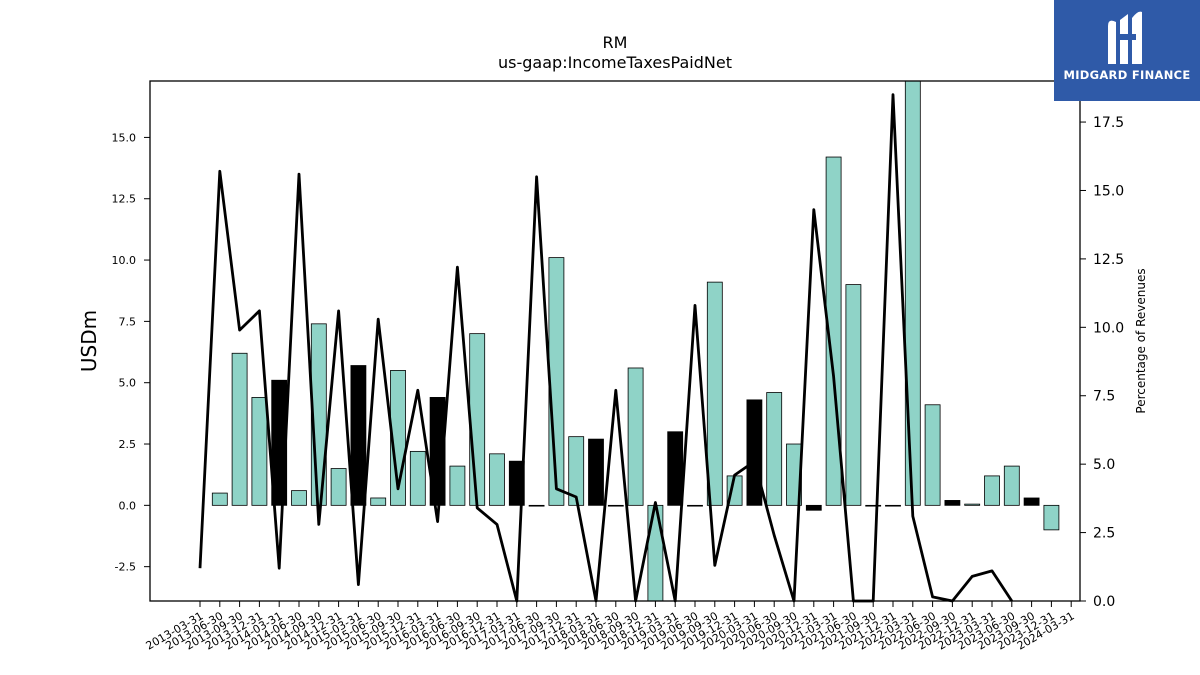 The height and width of the screenshot is (675, 1200). What do you see at coordinates (1108, 123) in the screenshot?
I see `y2-tick-label: 17.5` at bounding box center [1108, 123].